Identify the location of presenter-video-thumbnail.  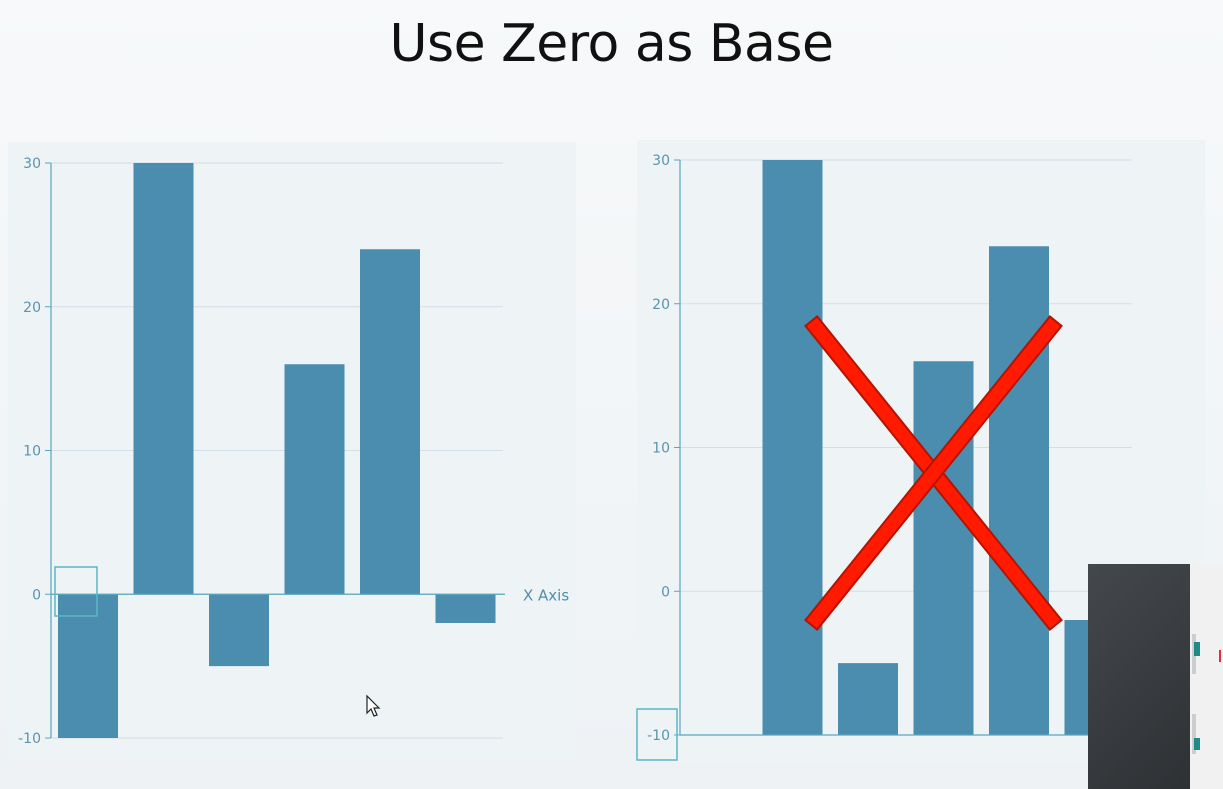
(1155, 676).